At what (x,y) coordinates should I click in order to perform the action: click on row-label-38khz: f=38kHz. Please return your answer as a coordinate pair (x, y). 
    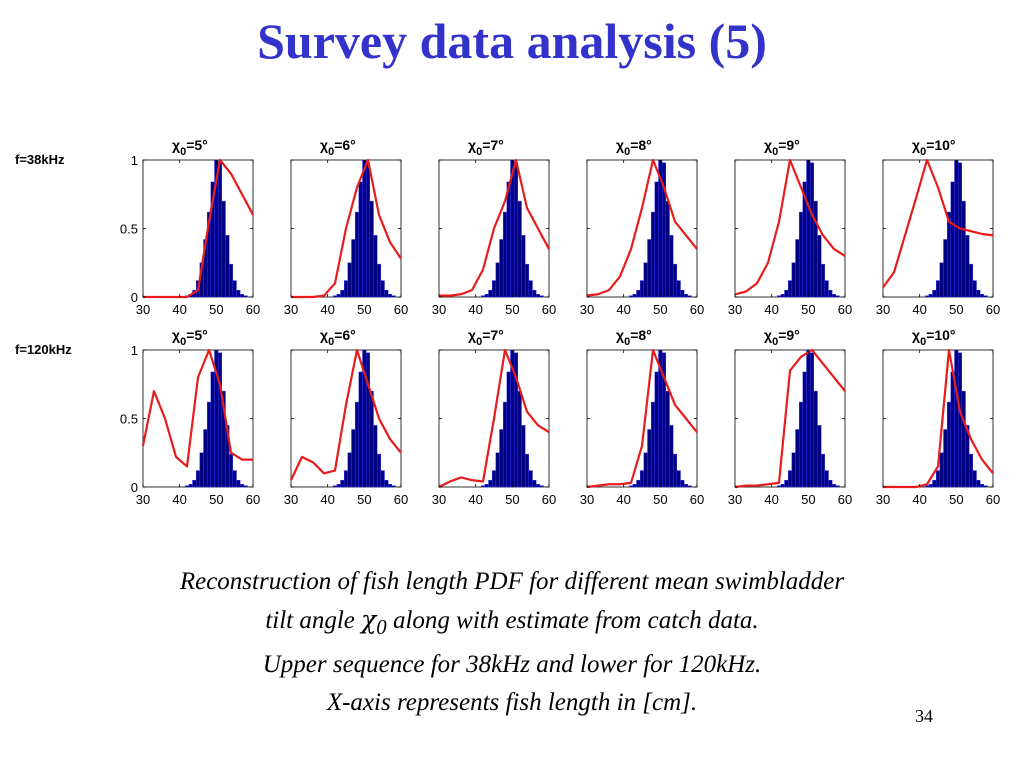
    Looking at the image, I should click on (40, 159).